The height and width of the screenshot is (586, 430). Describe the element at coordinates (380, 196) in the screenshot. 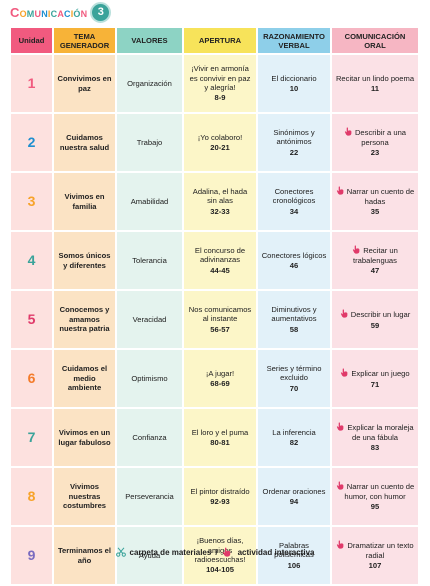

I see `comunicacion-title: Narrar un cuento de hadas` at that location.